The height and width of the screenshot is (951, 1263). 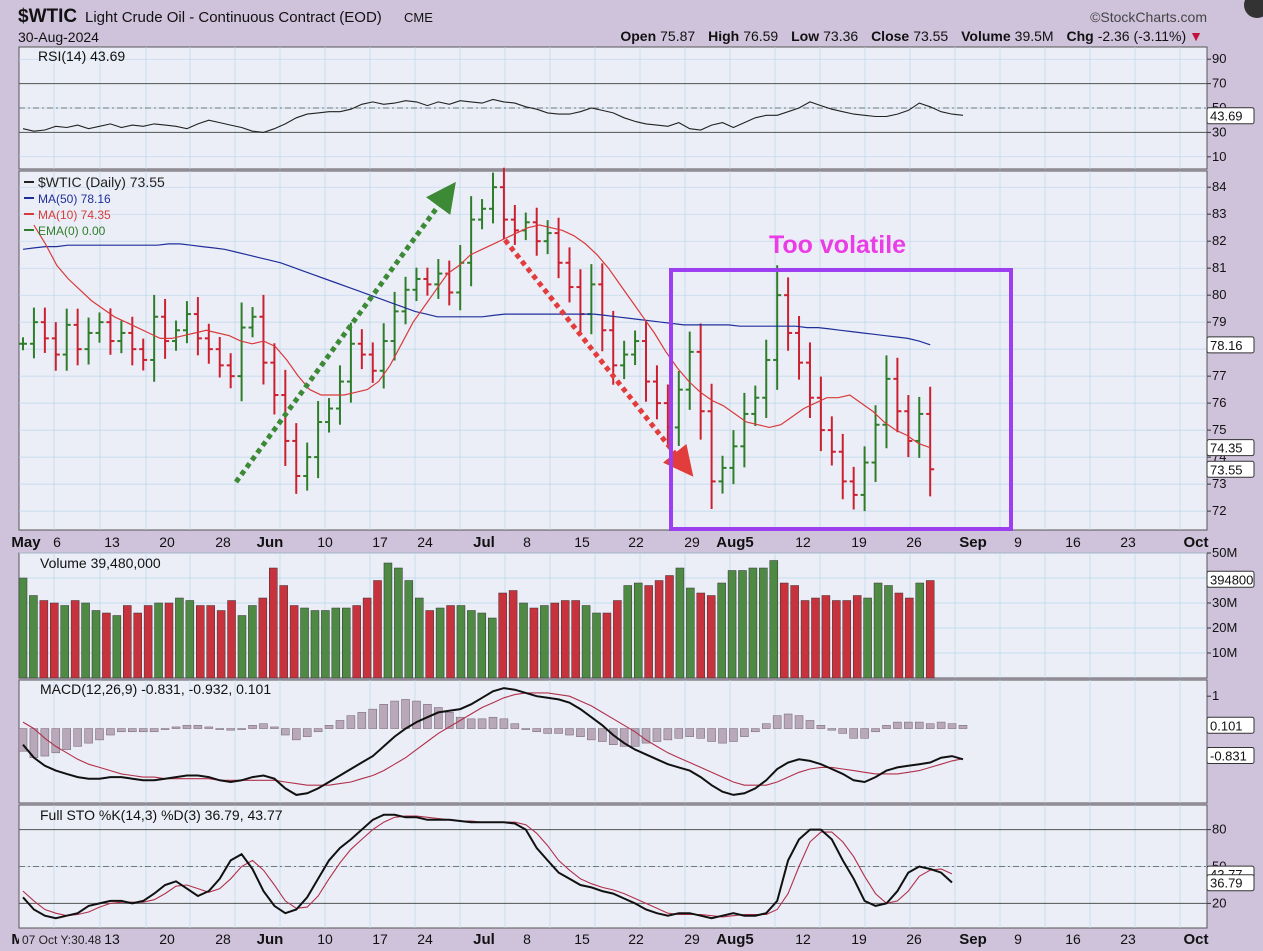 I want to click on uptrend-arrow, so click(x=344, y=332).